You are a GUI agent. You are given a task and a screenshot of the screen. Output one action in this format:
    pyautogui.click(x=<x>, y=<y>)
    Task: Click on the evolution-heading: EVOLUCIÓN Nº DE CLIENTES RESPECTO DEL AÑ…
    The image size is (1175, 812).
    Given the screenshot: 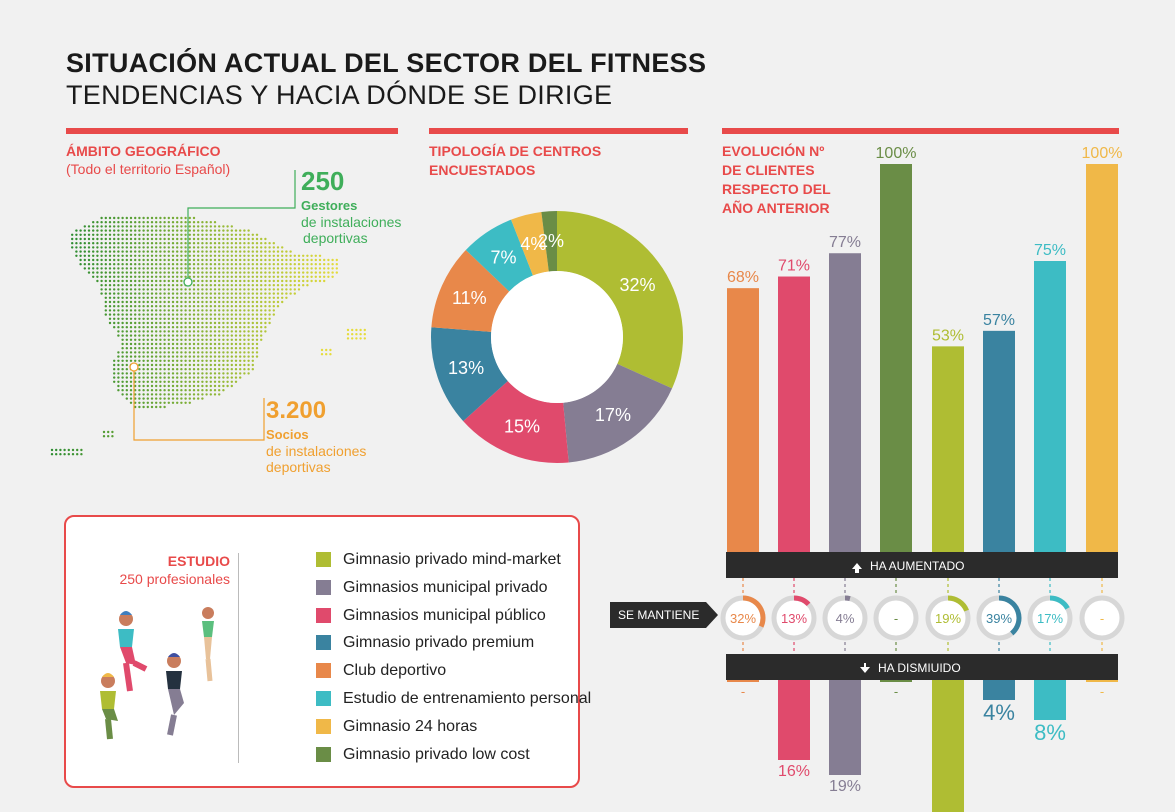 What is the action you would take?
    pyautogui.click(x=776, y=180)
    